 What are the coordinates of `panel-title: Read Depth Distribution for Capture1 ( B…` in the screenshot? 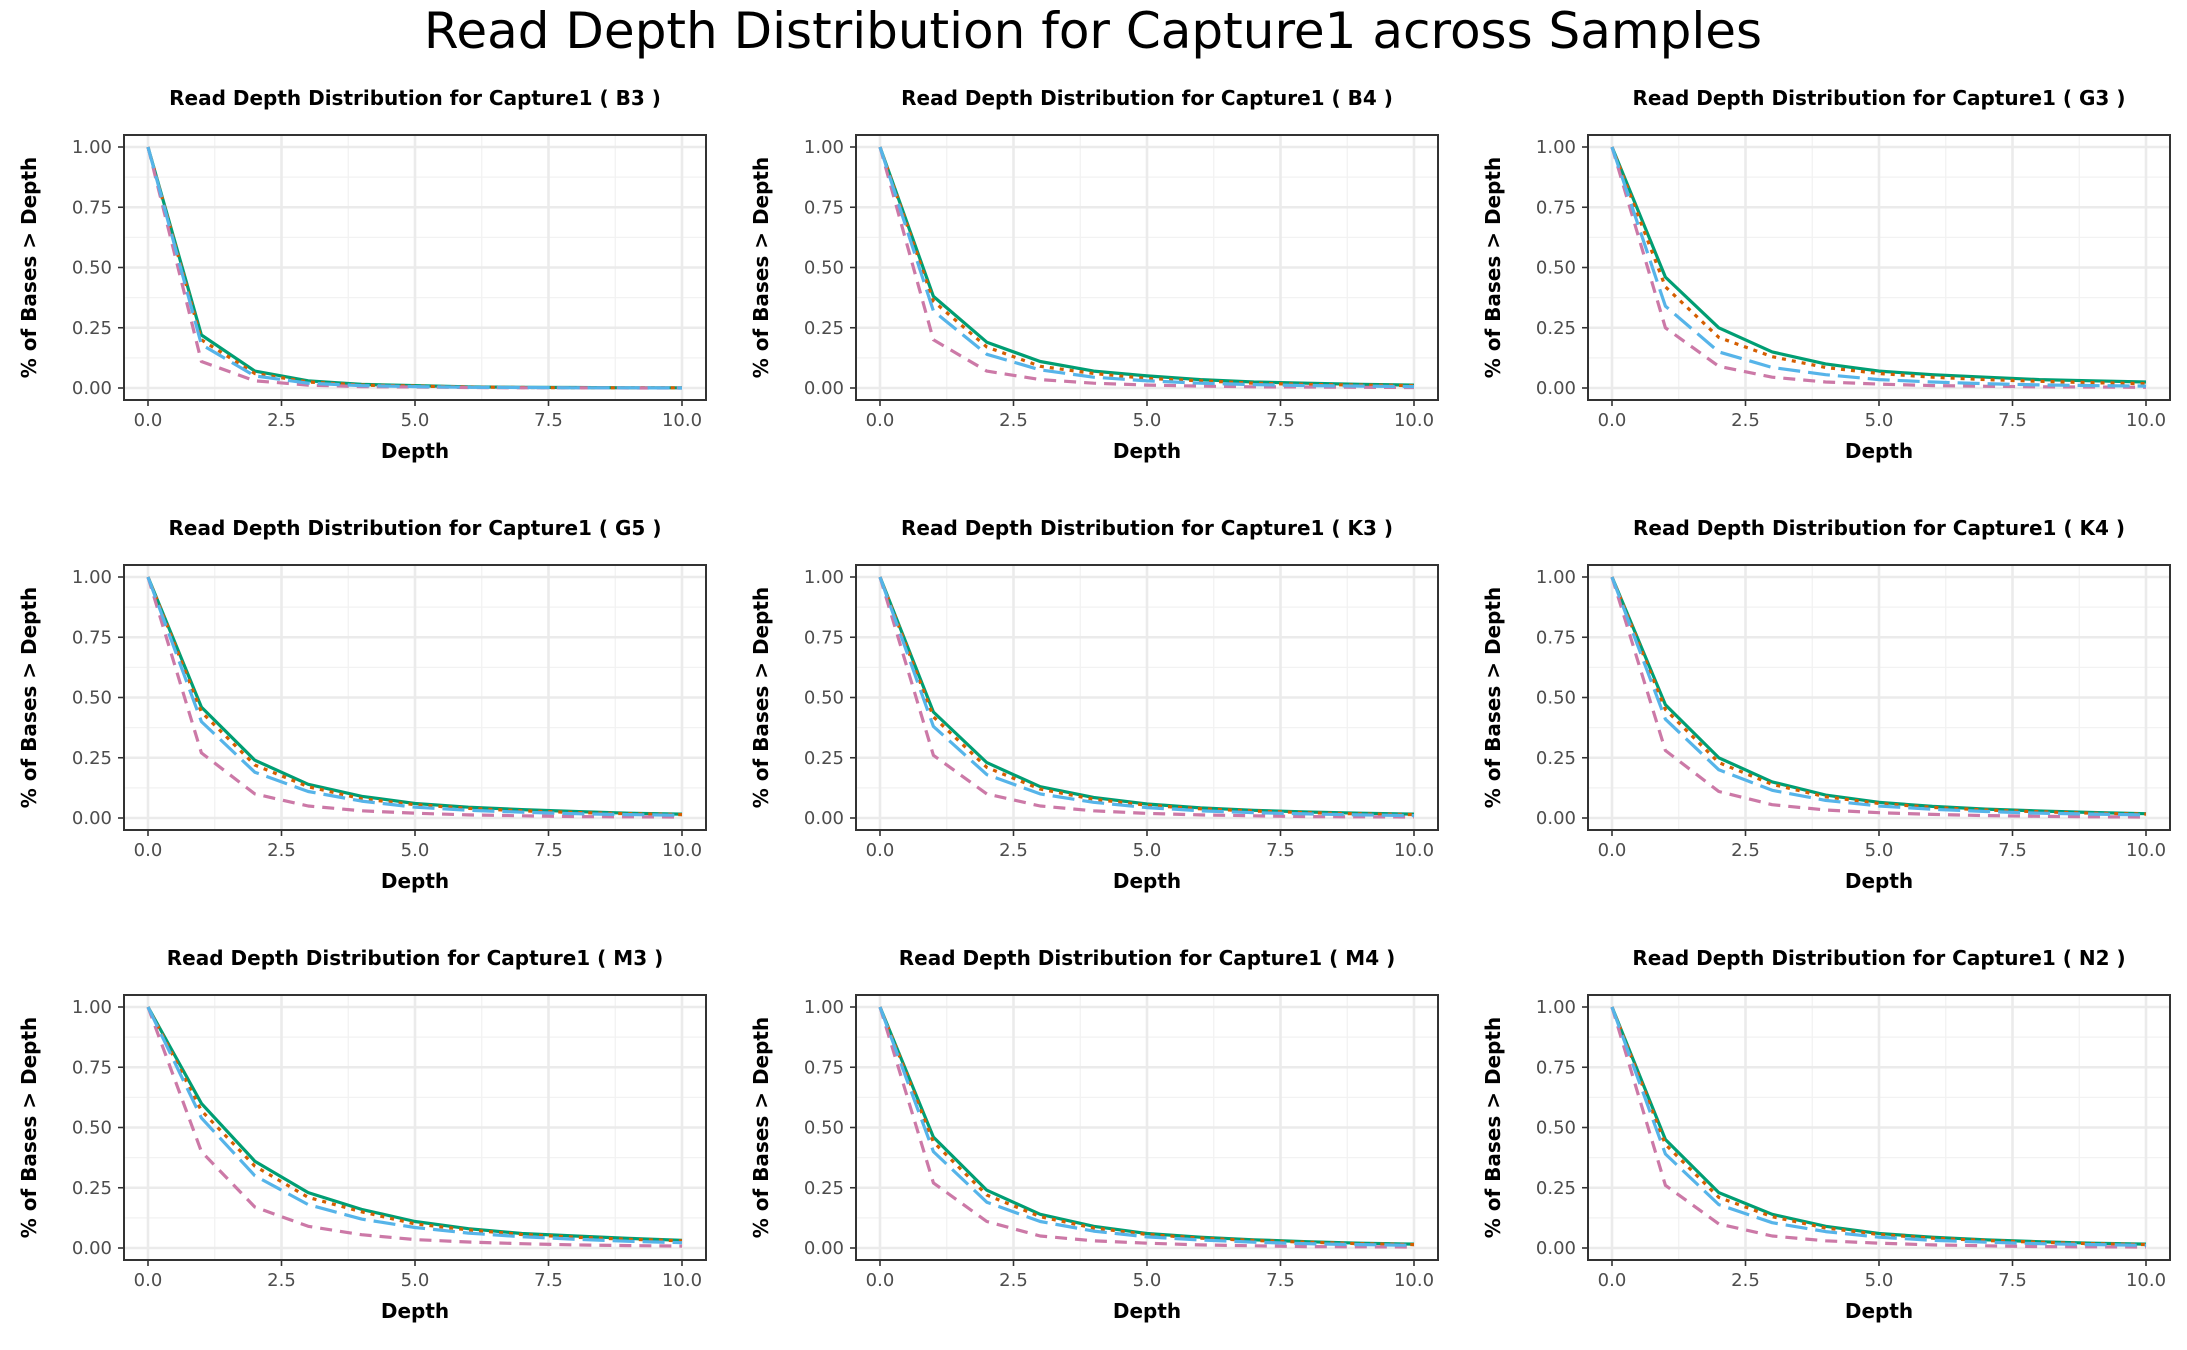 It's located at (415, 98).